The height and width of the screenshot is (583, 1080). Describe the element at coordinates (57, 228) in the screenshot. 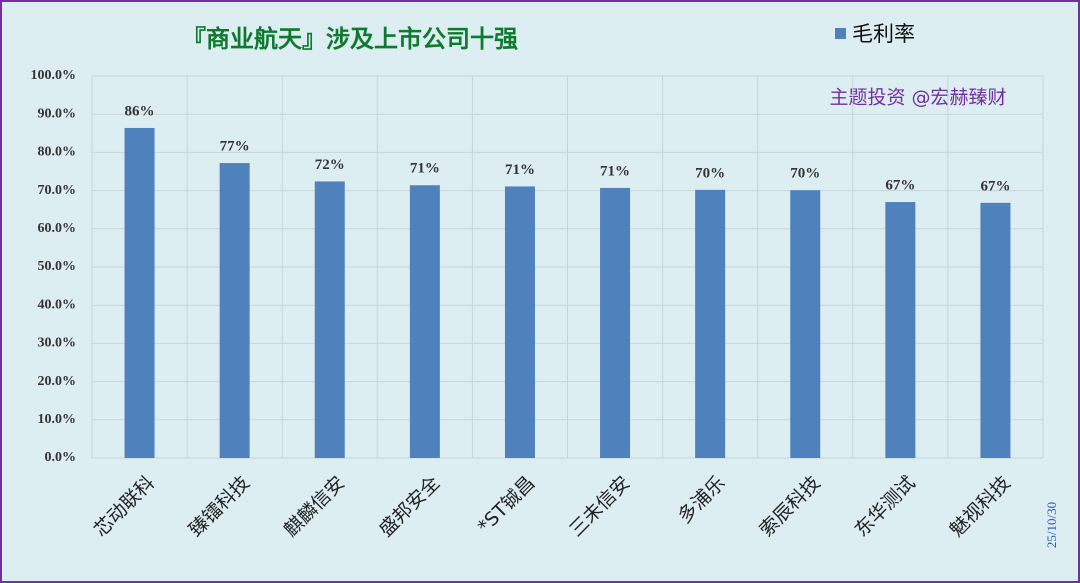

I see `y-tick-label: 60.0%` at that location.